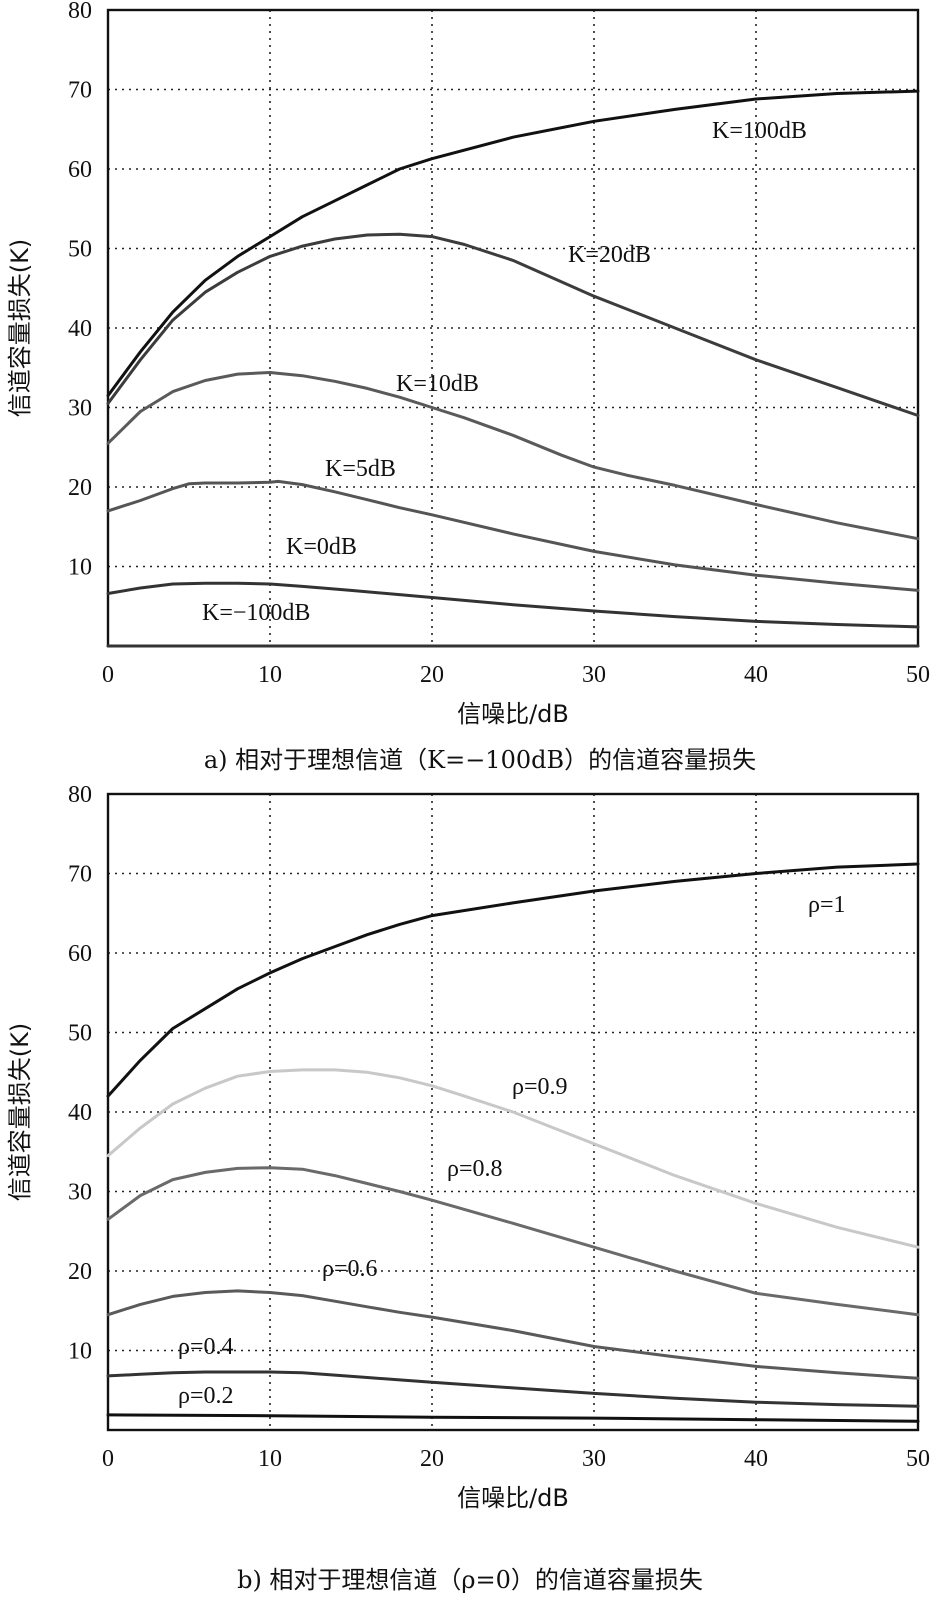 The height and width of the screenshot is (1604, 951). What do you see at coordinates (80, 12) in the screenshot?
I see `chart-a-y-tick-80: 80` at bounding box center [80, 12].